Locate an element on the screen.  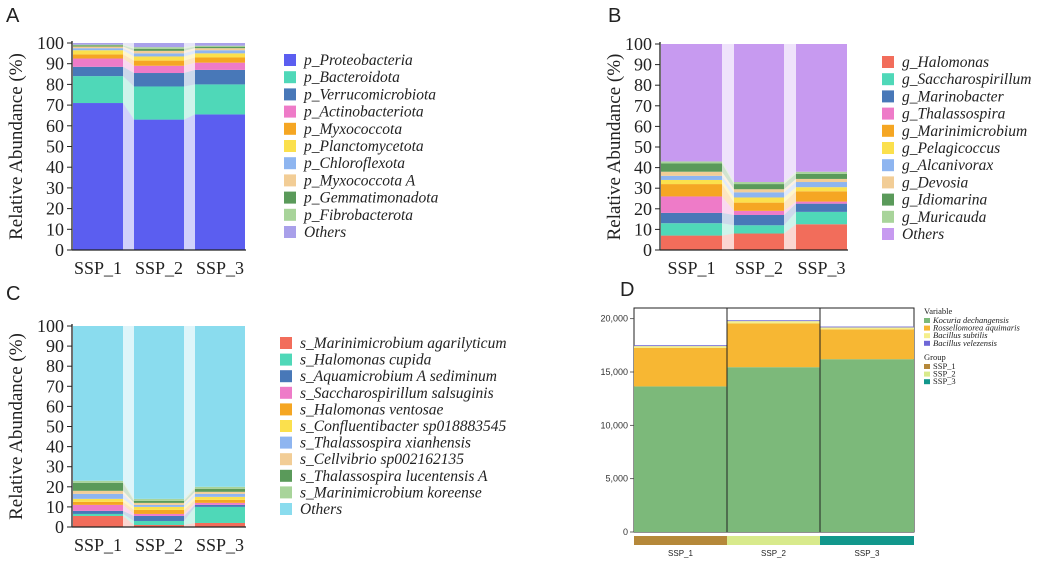
x-tick-label: SSP_2 is located at coordinates (159, 268).